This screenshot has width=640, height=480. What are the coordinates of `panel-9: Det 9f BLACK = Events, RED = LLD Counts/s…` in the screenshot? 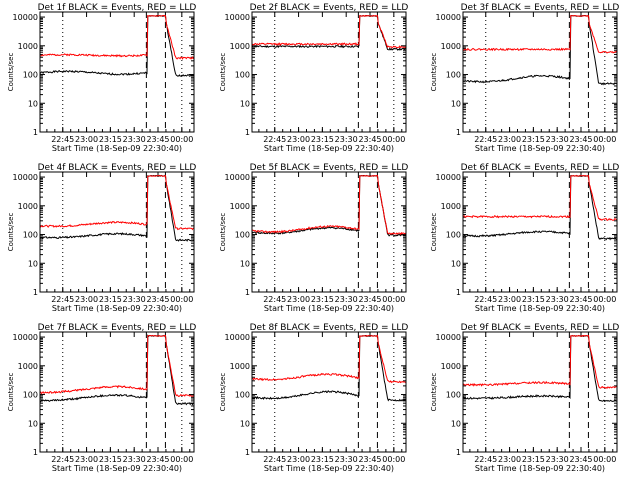 It's located at (524, 398).